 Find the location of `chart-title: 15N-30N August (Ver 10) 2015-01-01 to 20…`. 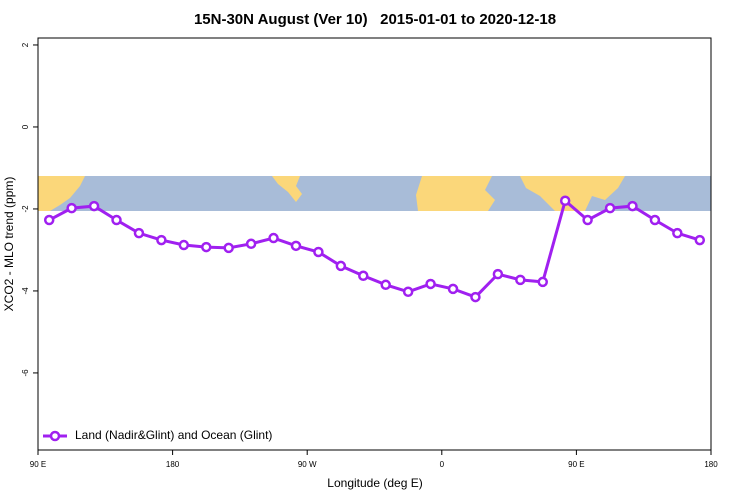

chart-title: 15N-30N August (Ver 10) 2015-01-01 to 20… is located at coordinates (375, 19).